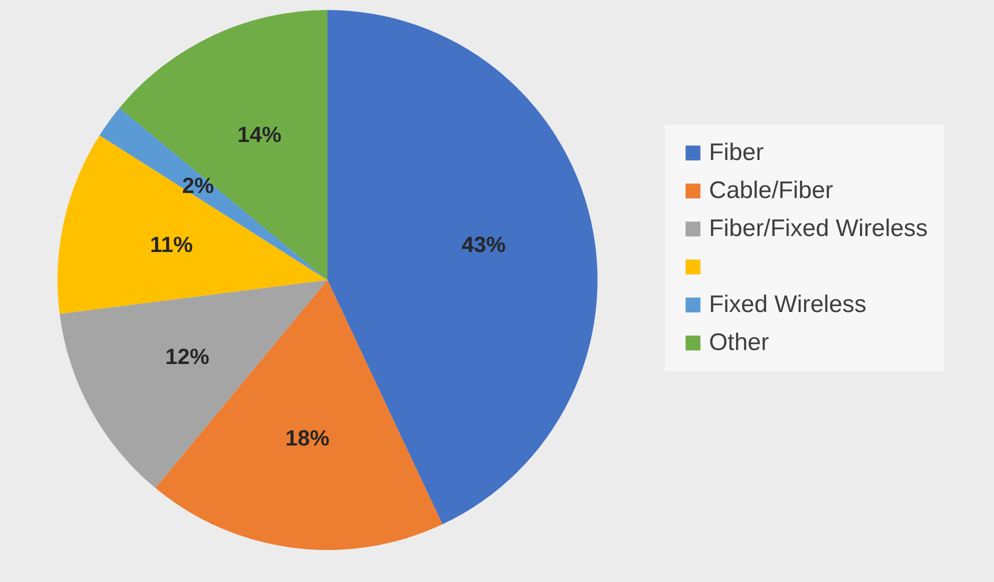 Image resolution: width=994 pixels, height=582 pixels. What do you see at coordinates (307, 438) in the screenshot?
I see `data-label: 18%` at bounding box center [307, 438].